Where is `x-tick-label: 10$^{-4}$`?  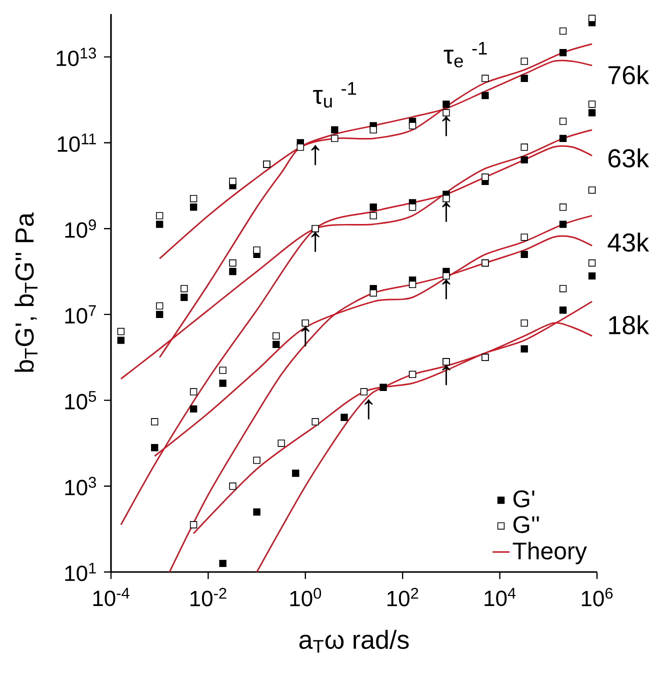
x-tick-label: 10$^{-4}$ is located at coordinates (111, 597).